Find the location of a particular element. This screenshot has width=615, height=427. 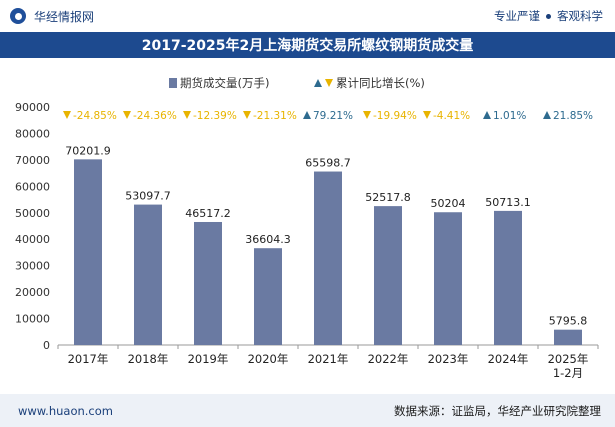

y-tick-label: 0 is located at coordinates (46, 345).